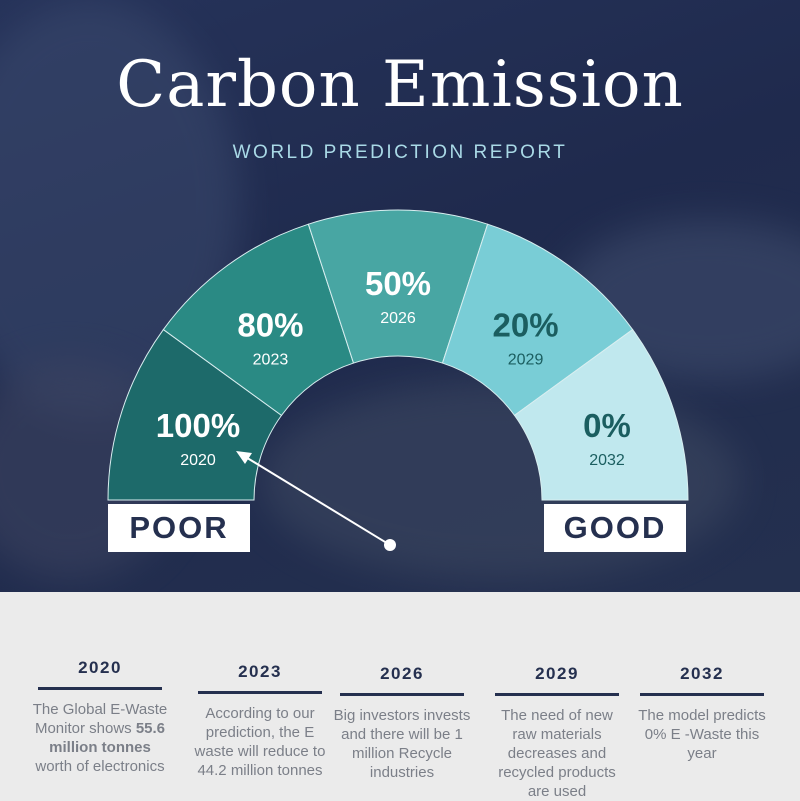 The image size is (800, 801). What do you see at coordinates (198, 425) in the screenshot?
I see `gauge-value-label: 100%` at bounding box center [198, 425].